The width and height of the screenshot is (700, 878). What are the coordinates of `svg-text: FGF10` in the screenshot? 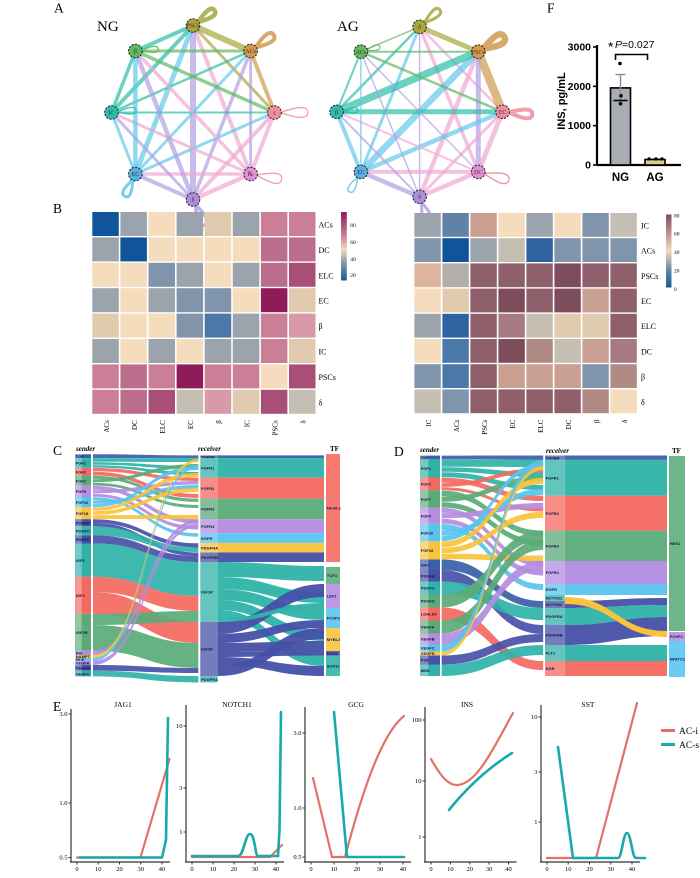 It's located at (427, 532).